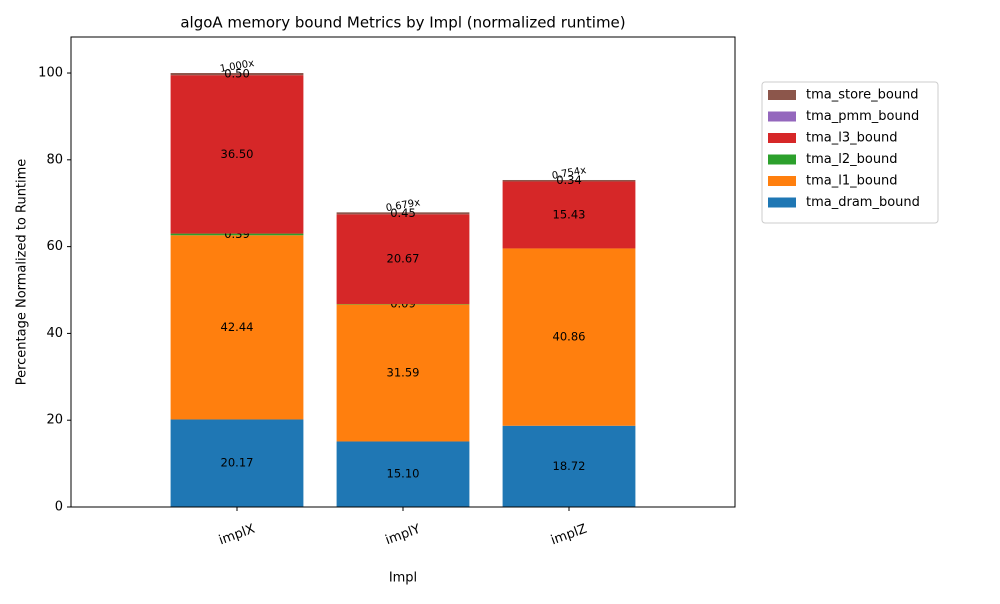 The image size is (1000, 604). Describe the element at coordinates (403, 578) in the screenshot. I see `x-axis-label: Impl` at that location.